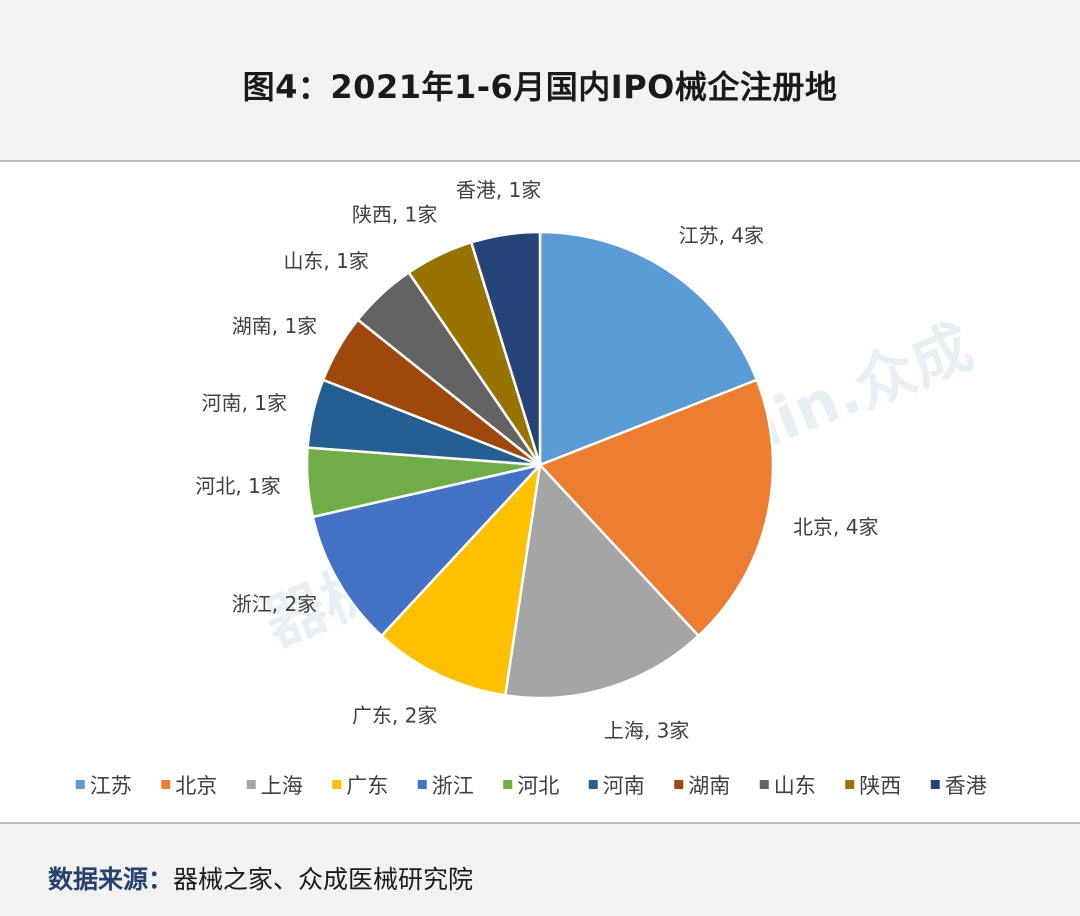  Describe the element at coordinates (244, 403) in the screenshot. I see `data-label-6: 河南, 1家` at that location.